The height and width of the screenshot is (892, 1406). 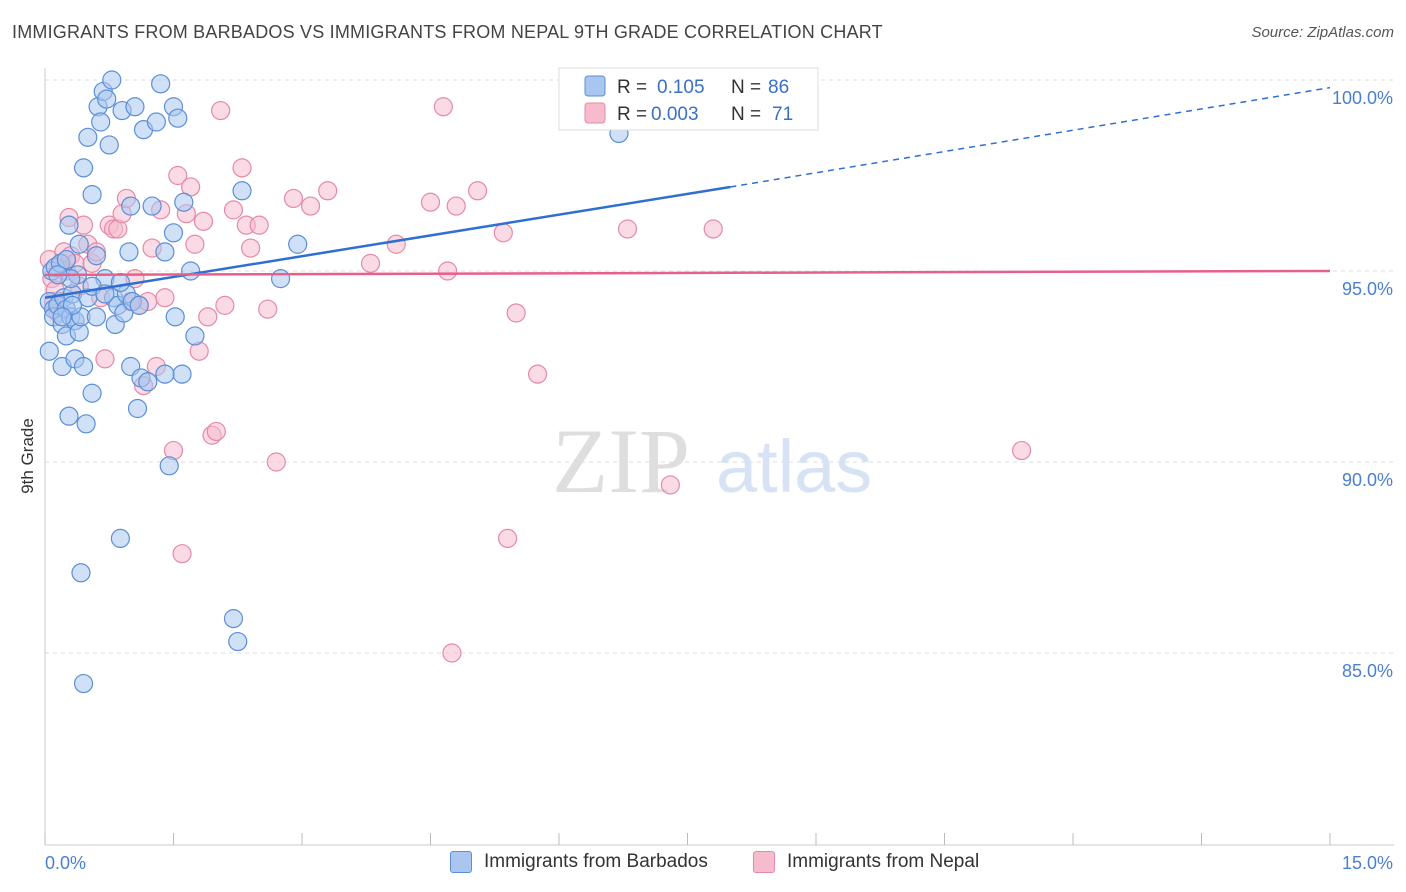 I want to click on y-tick-labels: 100.0% 95.0% 90.0% 85.0%, so click(x=1362, y=384).